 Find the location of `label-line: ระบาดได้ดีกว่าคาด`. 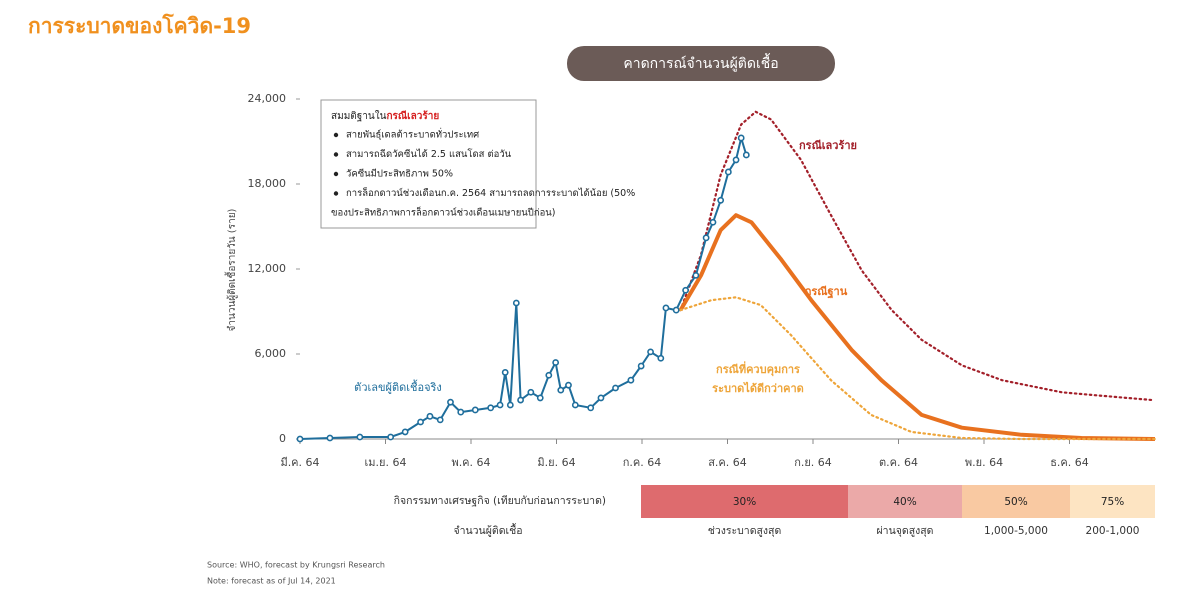

label-line: ระบาดได้ดีกว่าคาด is located at coordinates (758, 388).